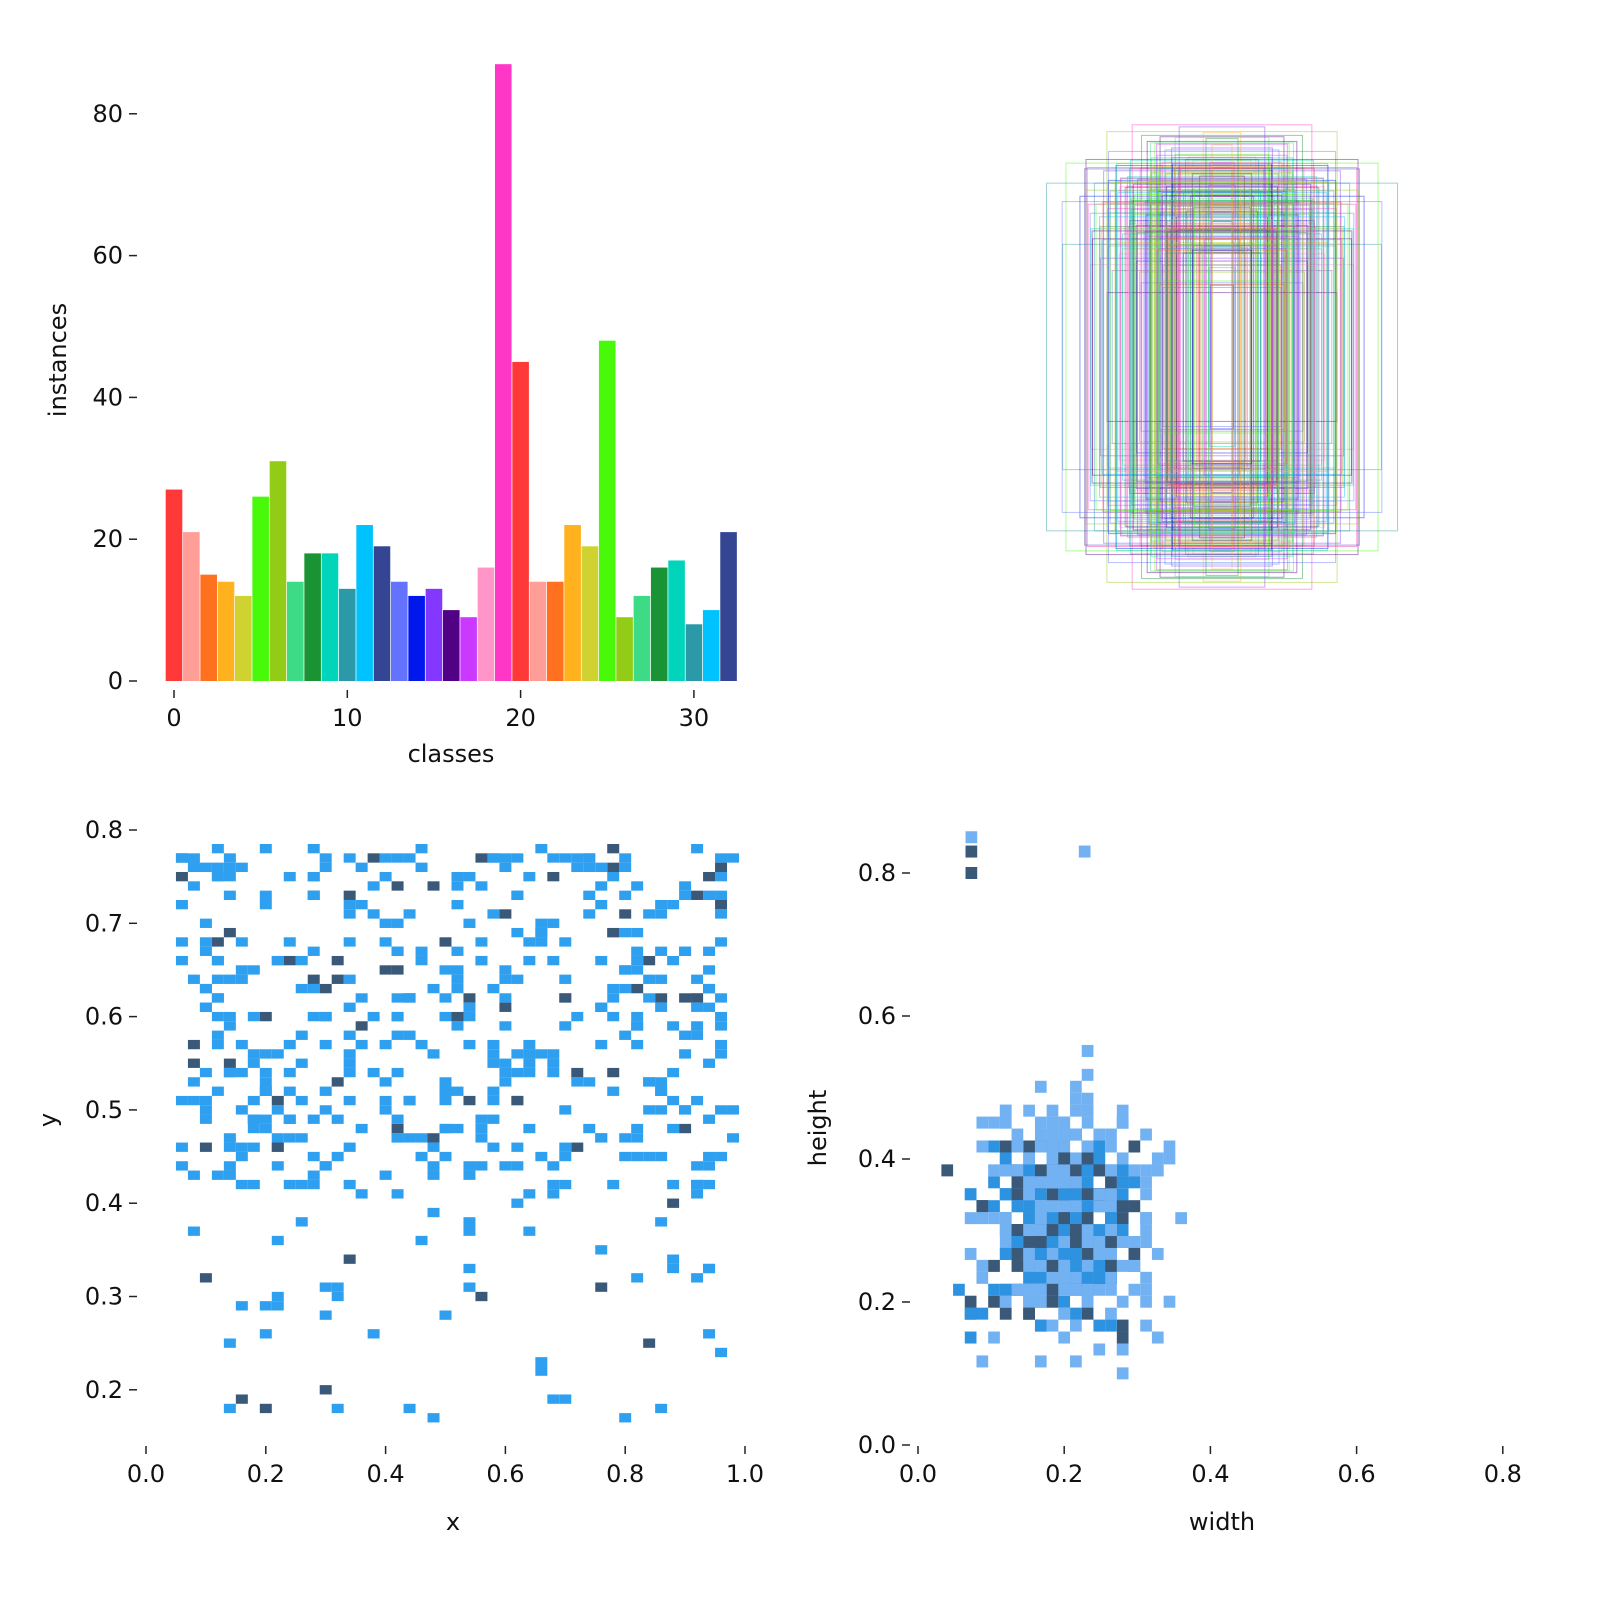  I want to click on xy-x-tick-label: 0.6, so click(505, 1474).